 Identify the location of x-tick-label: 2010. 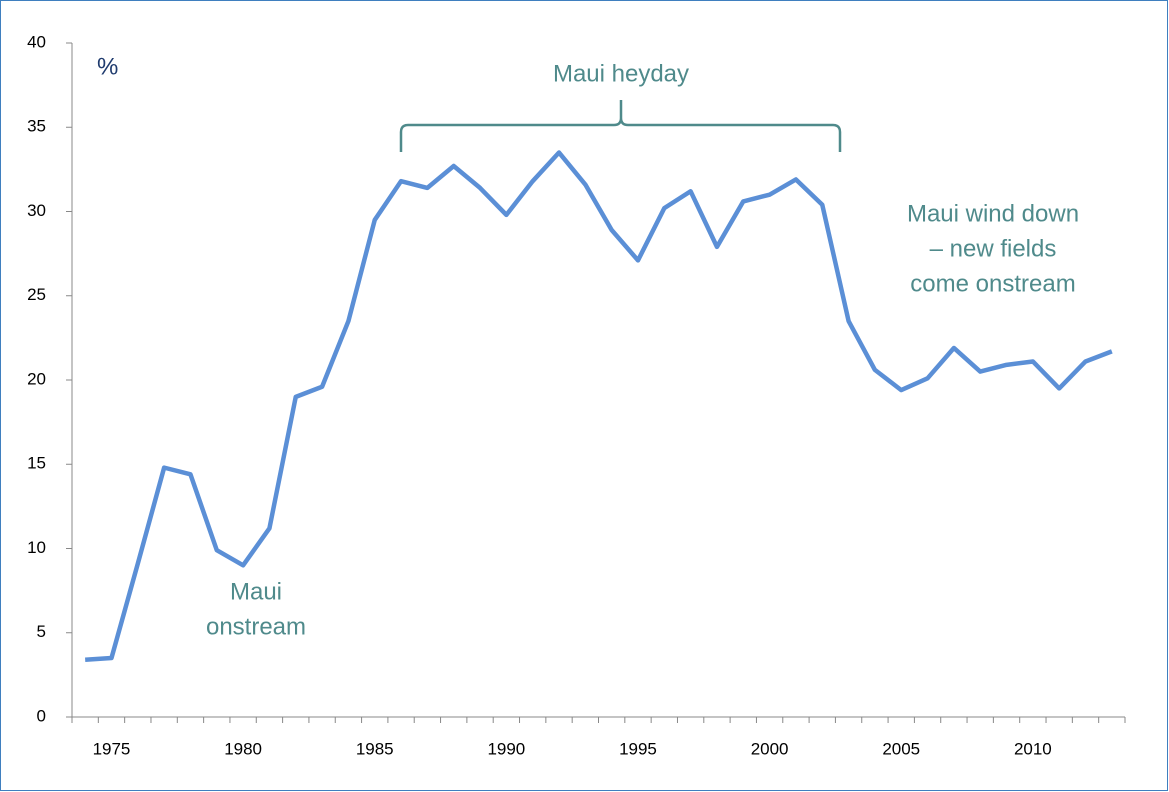
(1033, 748).